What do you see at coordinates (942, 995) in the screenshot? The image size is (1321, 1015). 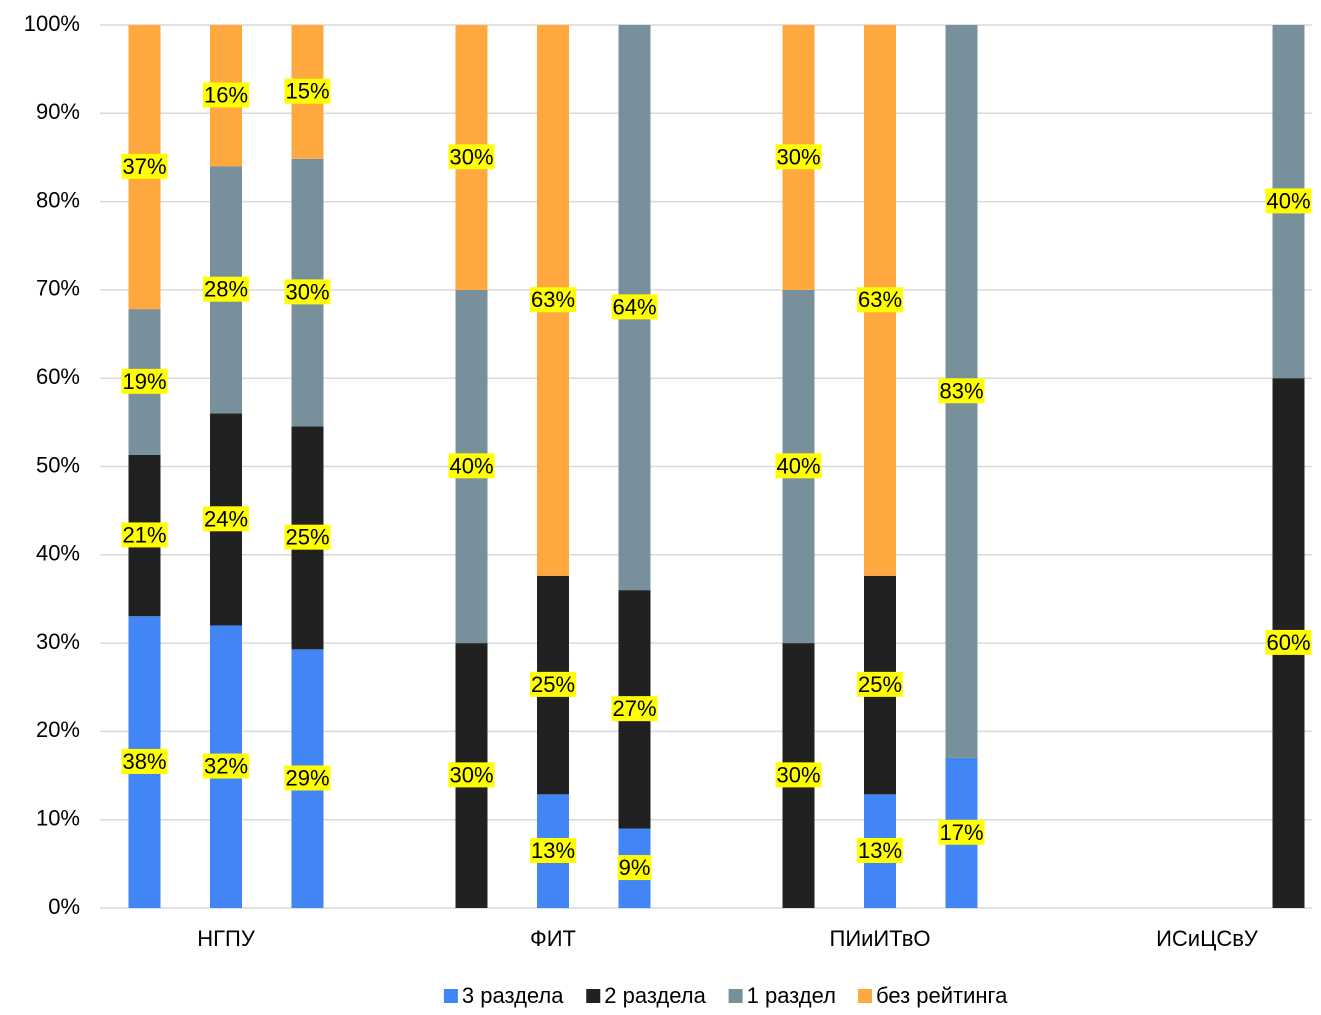 I see `legend-label: без рейтинга` at bounding box center [942, 995].